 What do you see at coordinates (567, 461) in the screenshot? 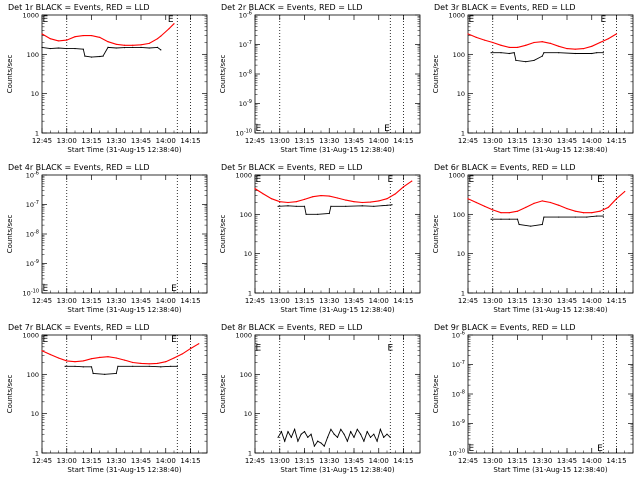
I see `x-tick-label: 13:45` at bounding box center [567, 461].